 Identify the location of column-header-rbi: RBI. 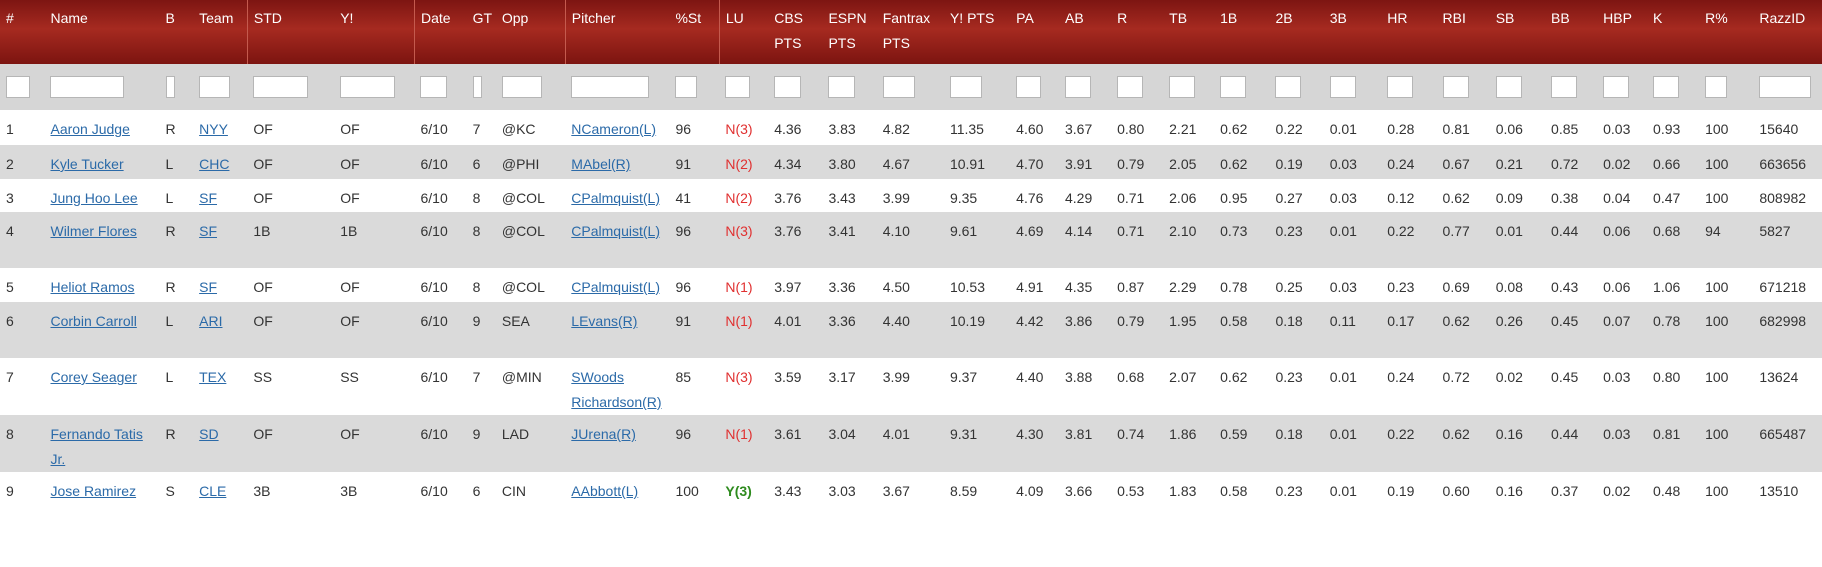
(1463, 32).